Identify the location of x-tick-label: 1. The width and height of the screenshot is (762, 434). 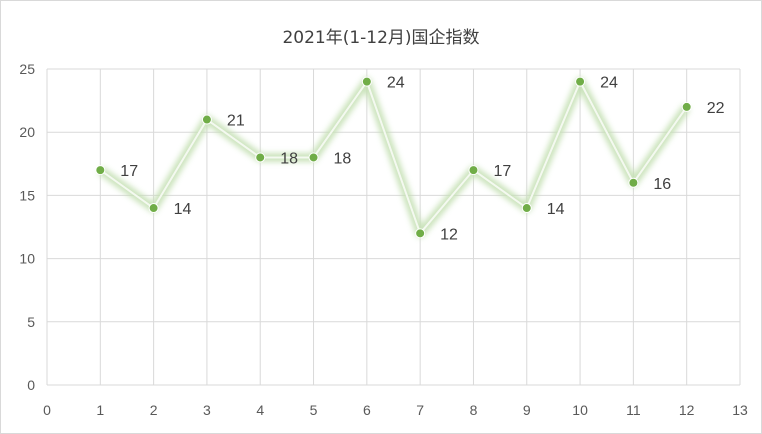
(100, 410).